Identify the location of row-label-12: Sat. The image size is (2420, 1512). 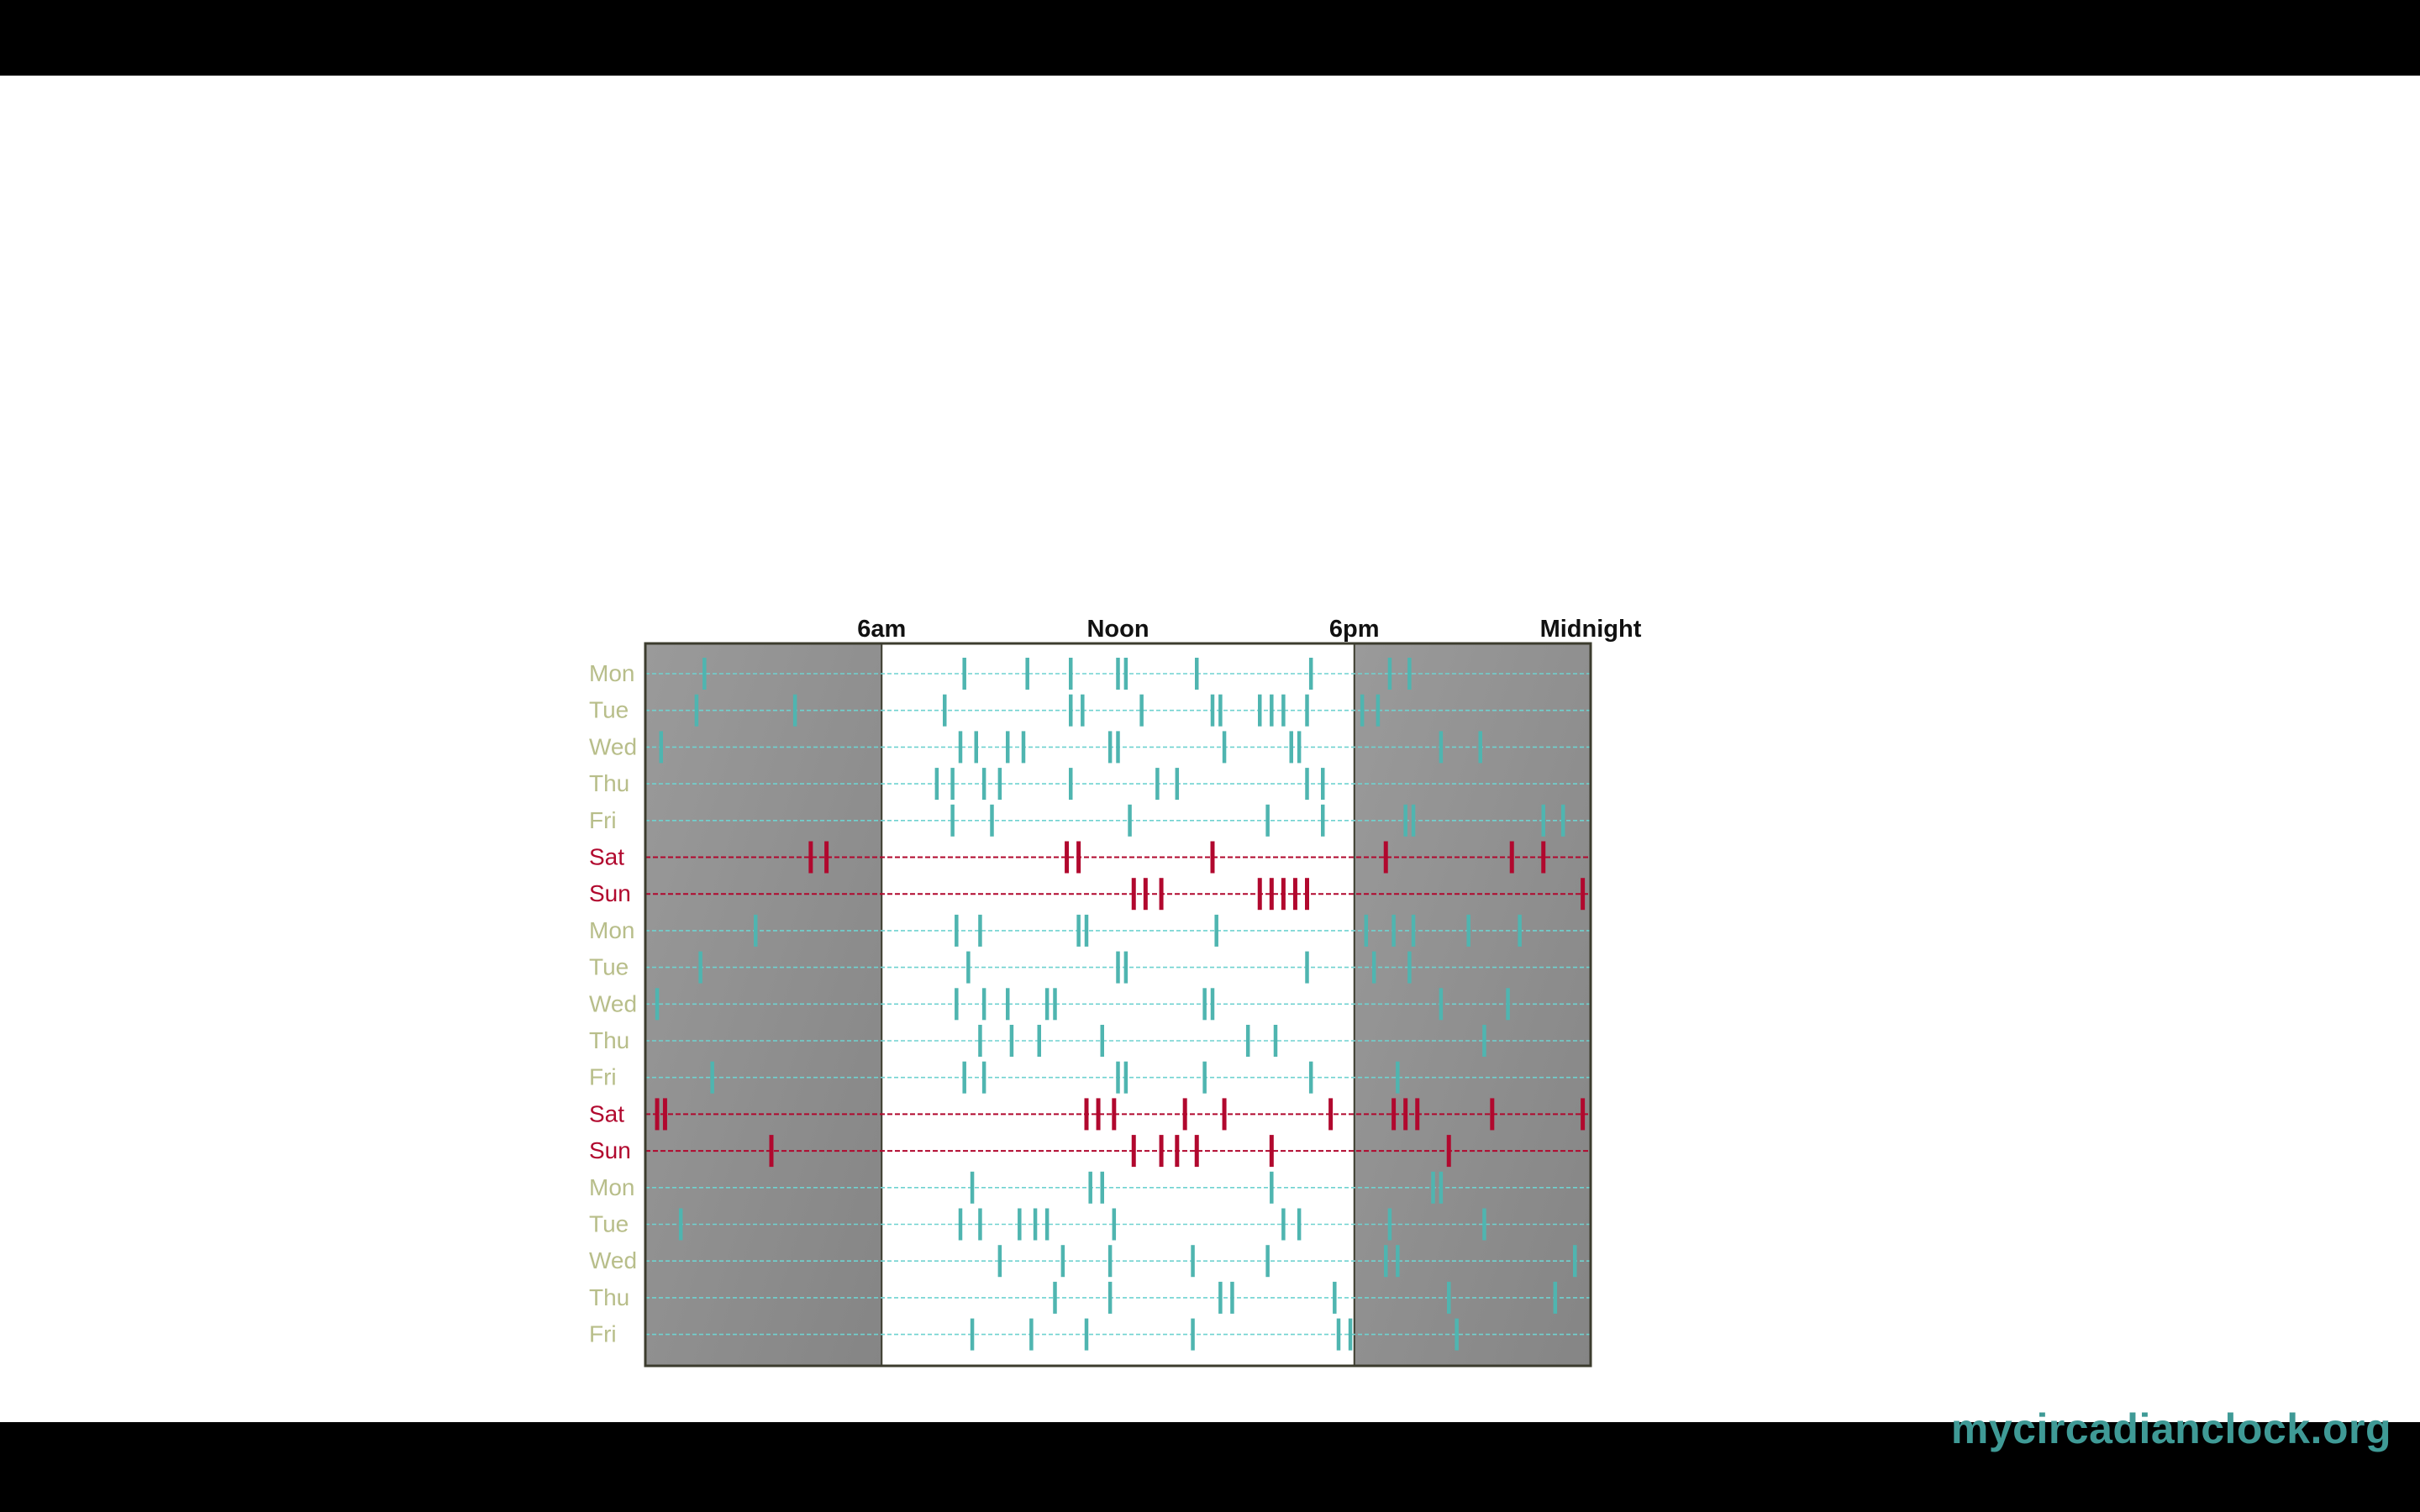
(606, 1113).